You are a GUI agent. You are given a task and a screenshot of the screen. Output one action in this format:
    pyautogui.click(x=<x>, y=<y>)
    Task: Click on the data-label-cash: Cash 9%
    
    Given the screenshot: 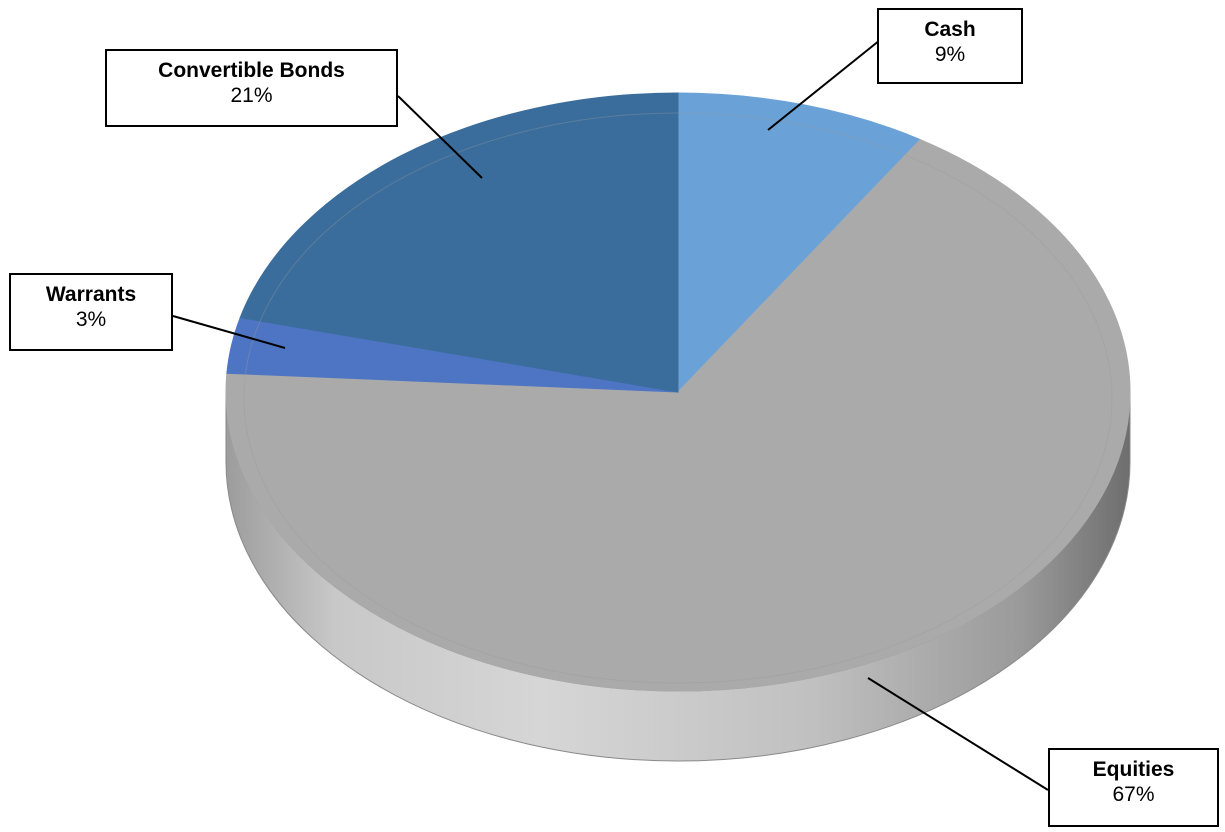 What is the action you would take?
    pyautogui.click(x=950, y=46)
    